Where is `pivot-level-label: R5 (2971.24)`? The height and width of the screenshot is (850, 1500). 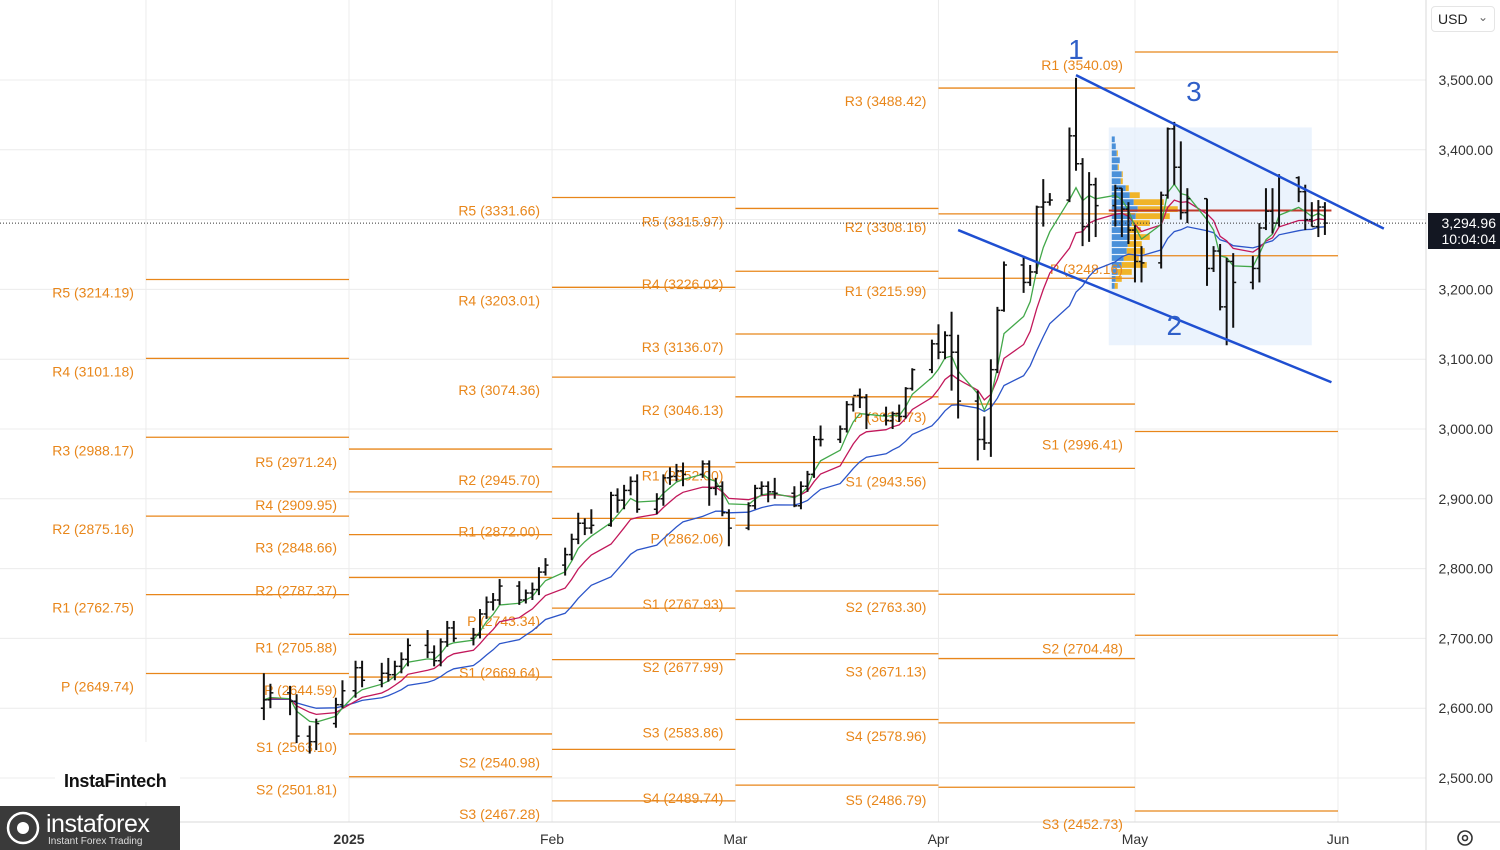
pivot-level-label: R5 (2971.24) is located at coordinates (296, 462).